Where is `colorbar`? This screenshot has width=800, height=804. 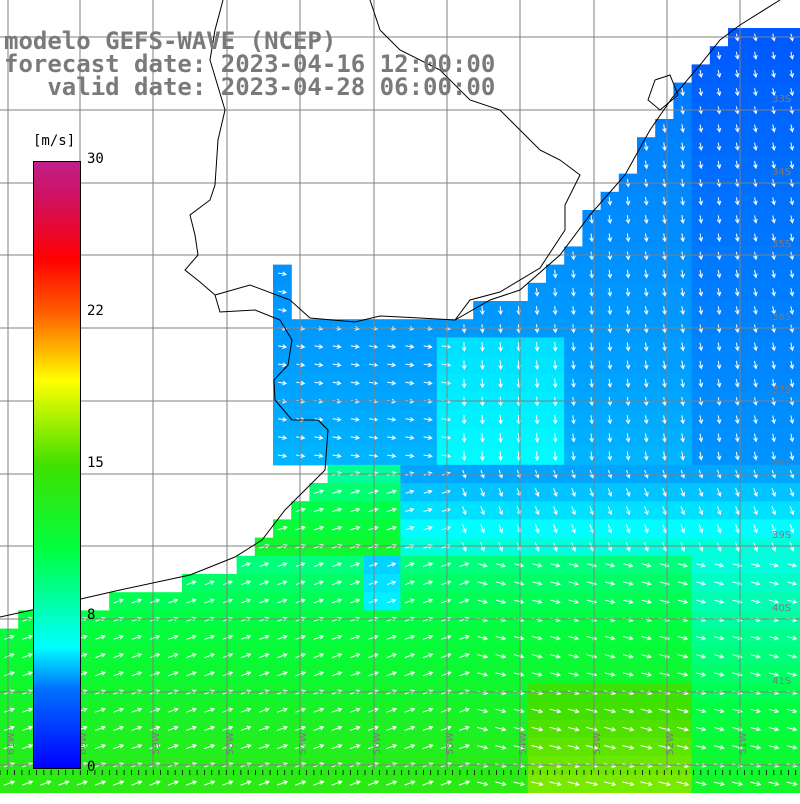 colorbar is located at coordinates (57, 465).